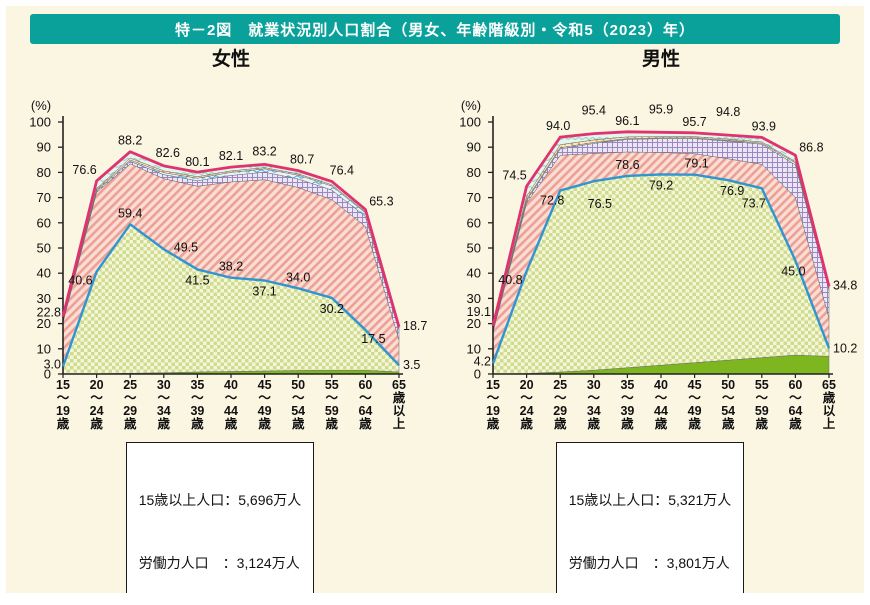  I want to click on figure-title: 特－2図 就業状況別人口割合（男女、年齢階級別・令和5（2023）年）, so click(435, 30).